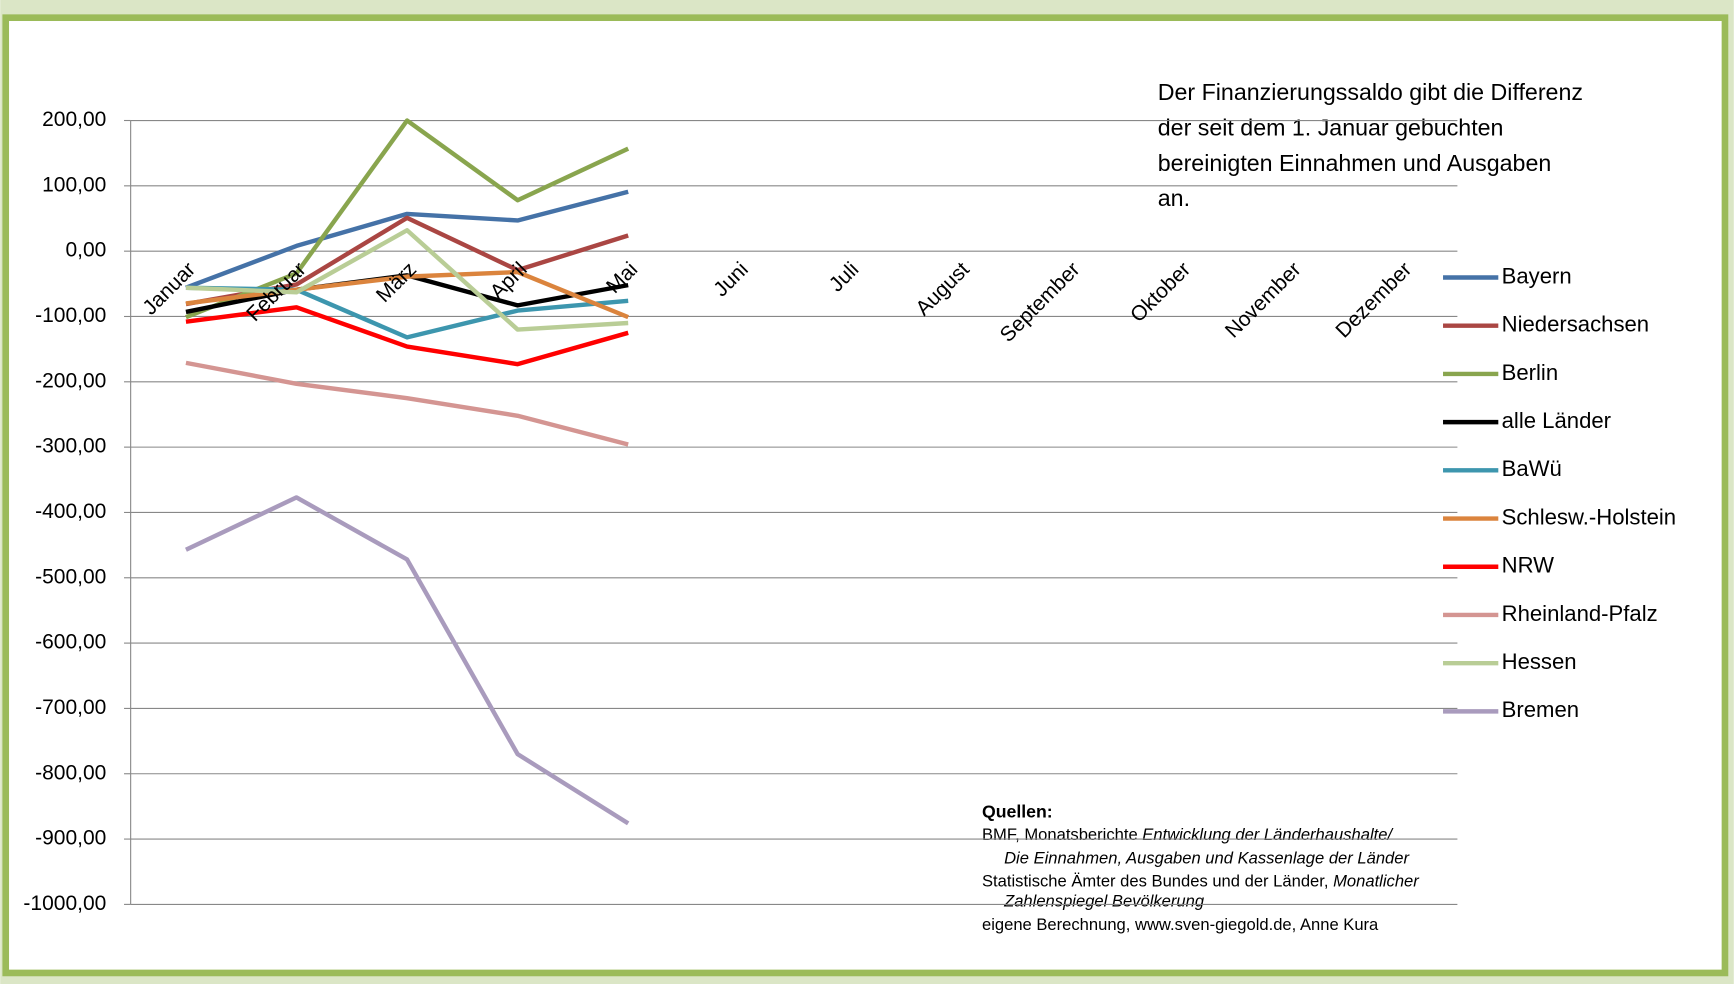 This screenshot has height=984, width=1734. I want to click on source-text: Monatlicher, so click(1376, 881).